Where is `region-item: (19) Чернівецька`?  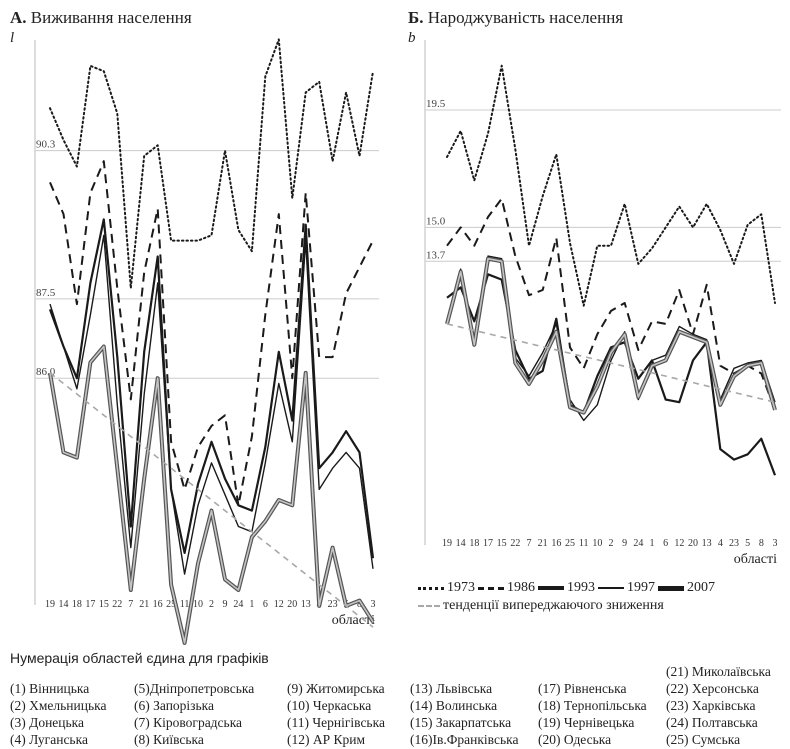
region-item: (19) Чернівецька is located at coordinates (586, 722).